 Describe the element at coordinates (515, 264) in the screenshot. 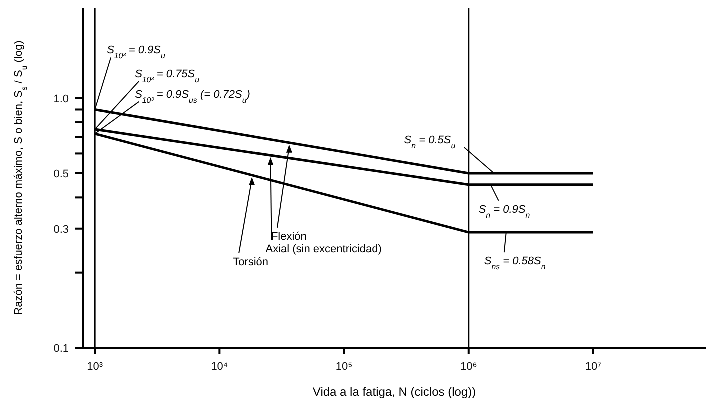

I see `annotation: S$_{ns}$ = 0.58S$_{n}$` at that location.